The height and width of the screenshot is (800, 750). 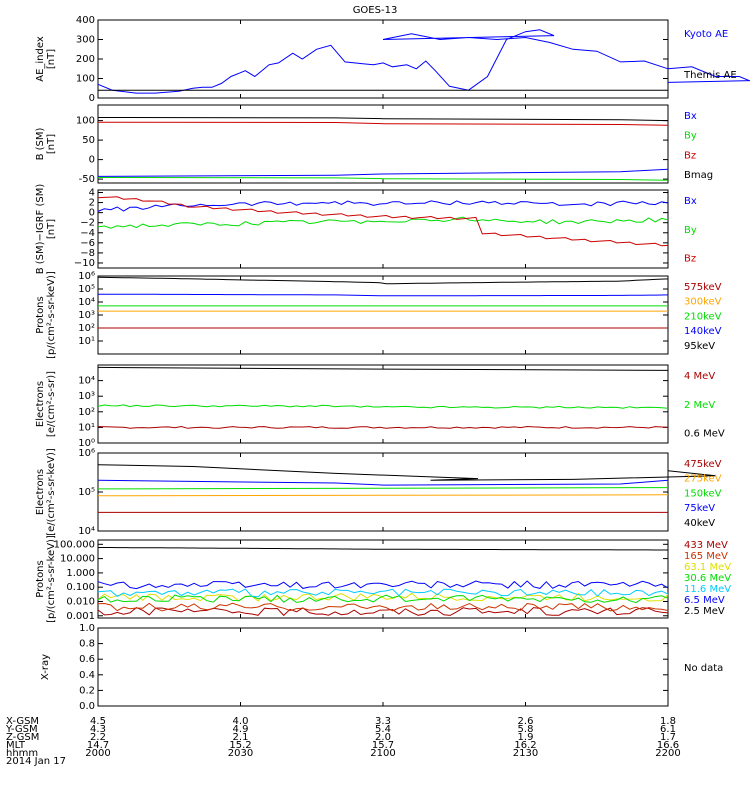 What do you see at coordinates (80, 587) in the screenshot?
I see `y-tick-label: 0.100` at bounding box center [80, 587].